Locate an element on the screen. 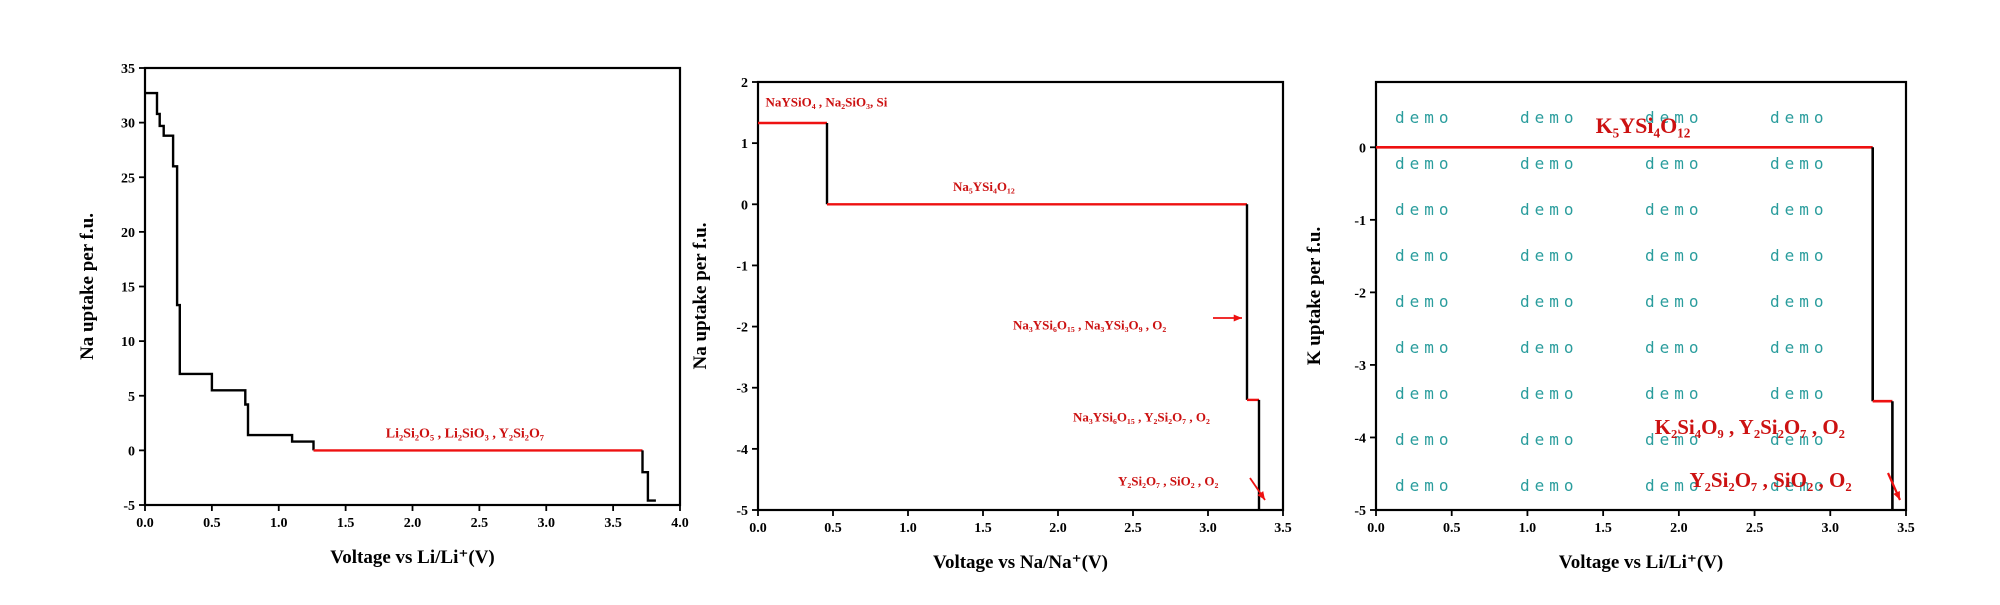 Image resolution: width=2000 pixels, height=605 pixels. y-tick-label: 10 is located at coordinates (128, 342).